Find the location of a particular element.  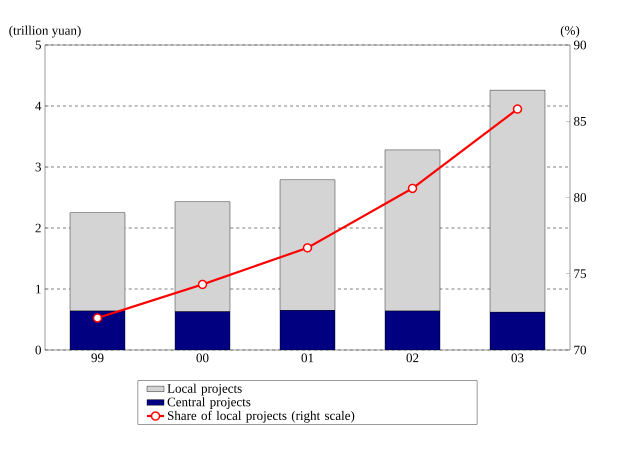

y2-tick-label: 80 is located at coordinates (580, 197).